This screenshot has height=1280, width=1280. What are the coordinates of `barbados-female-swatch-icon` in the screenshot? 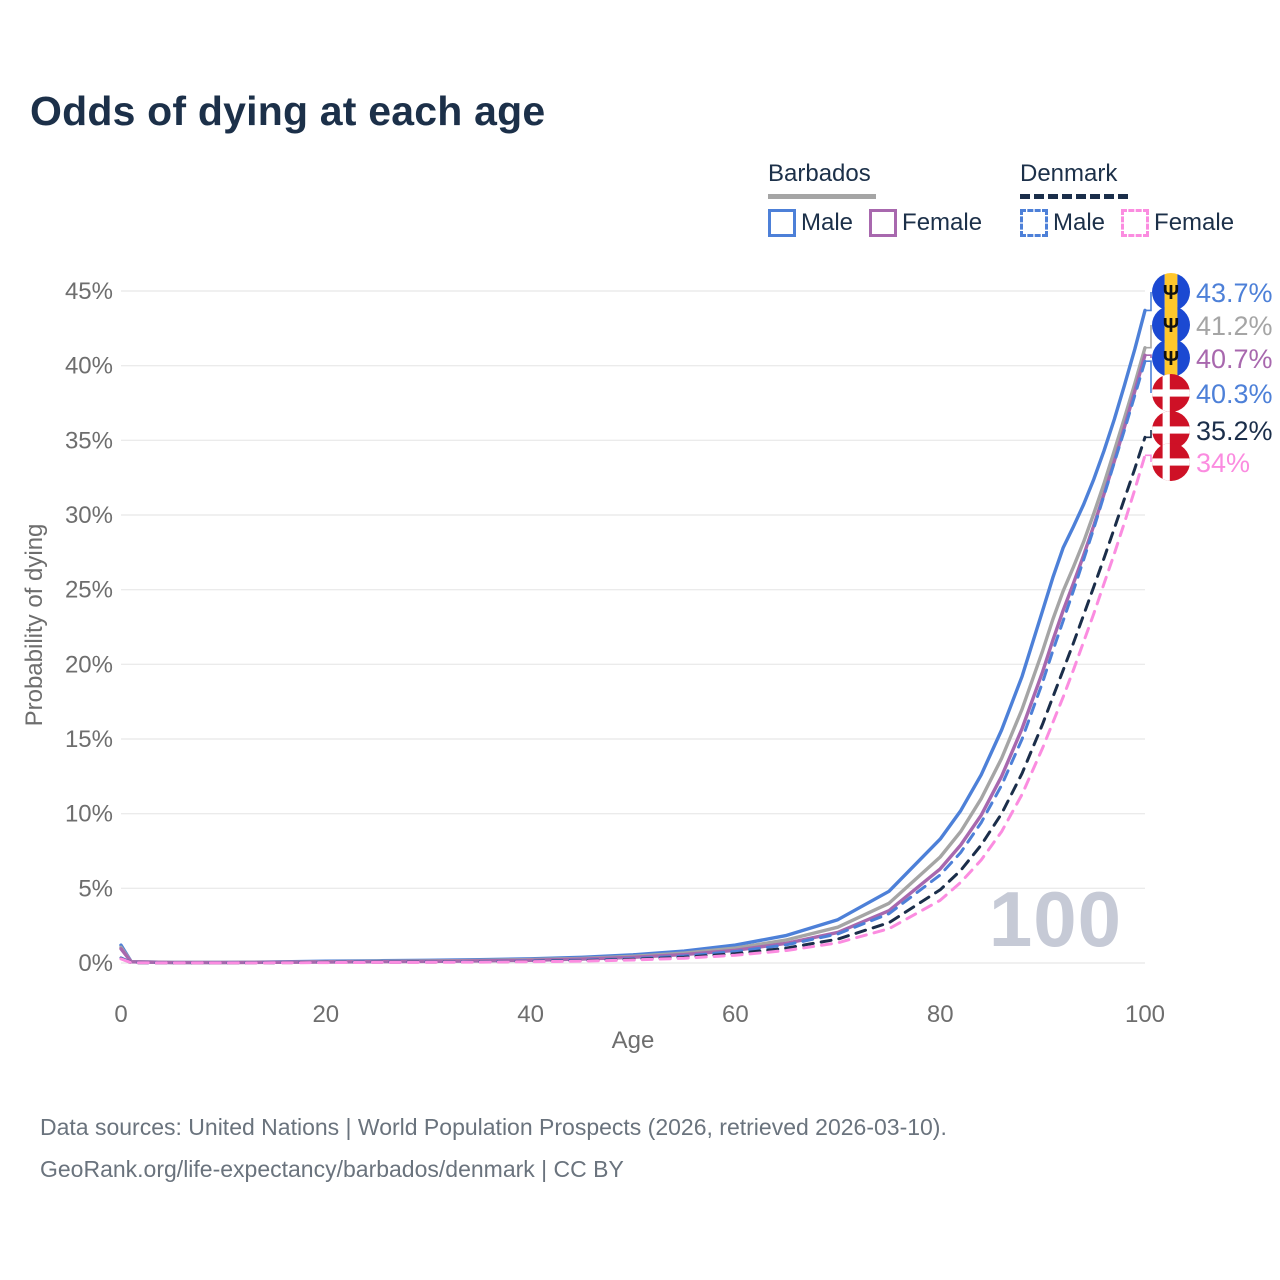 It's located at (883, 223).